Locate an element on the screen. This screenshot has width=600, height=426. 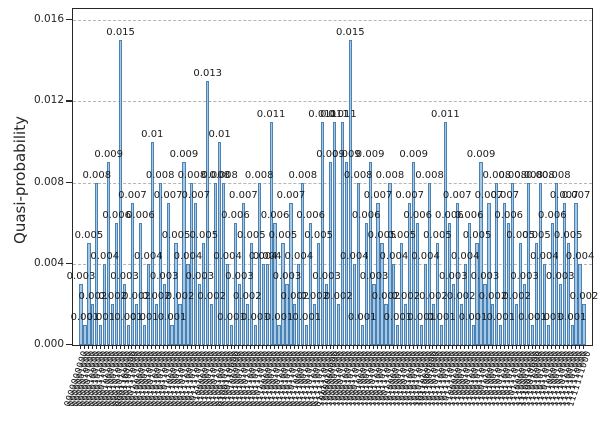
gridline is located at coordinates (332, 264).